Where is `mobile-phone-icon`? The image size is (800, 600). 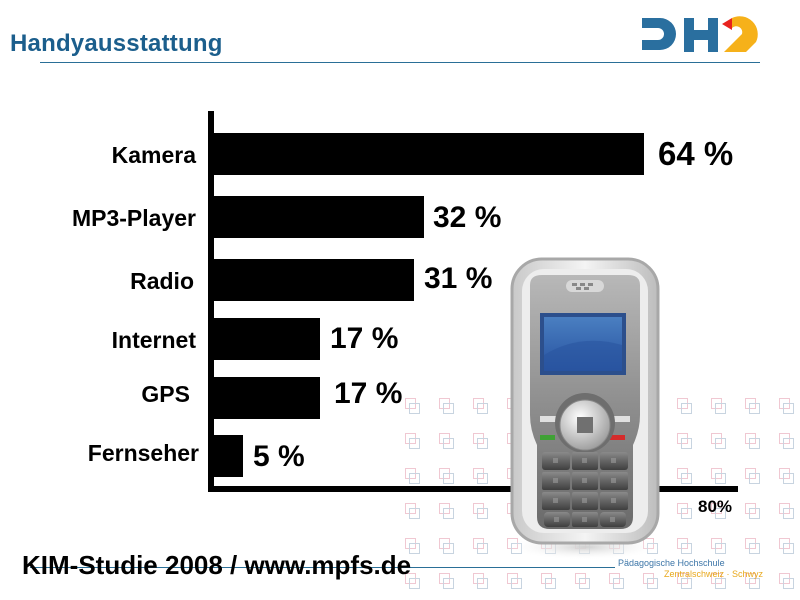
mobile-phone-icon is located at coordinates (585, 408).